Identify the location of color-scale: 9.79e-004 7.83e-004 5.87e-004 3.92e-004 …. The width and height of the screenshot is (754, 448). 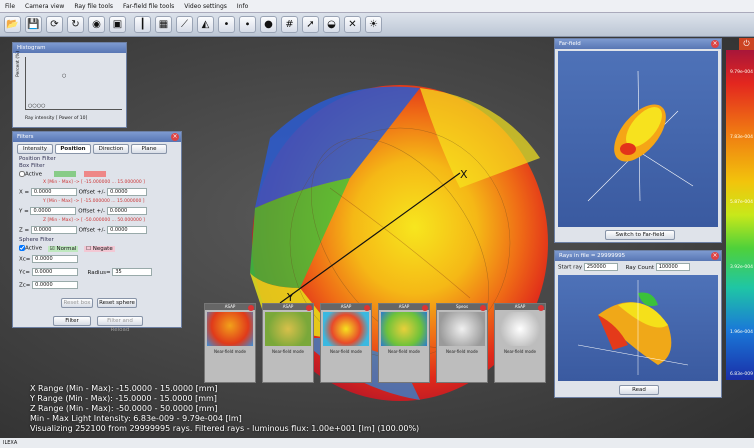
(740, 215).